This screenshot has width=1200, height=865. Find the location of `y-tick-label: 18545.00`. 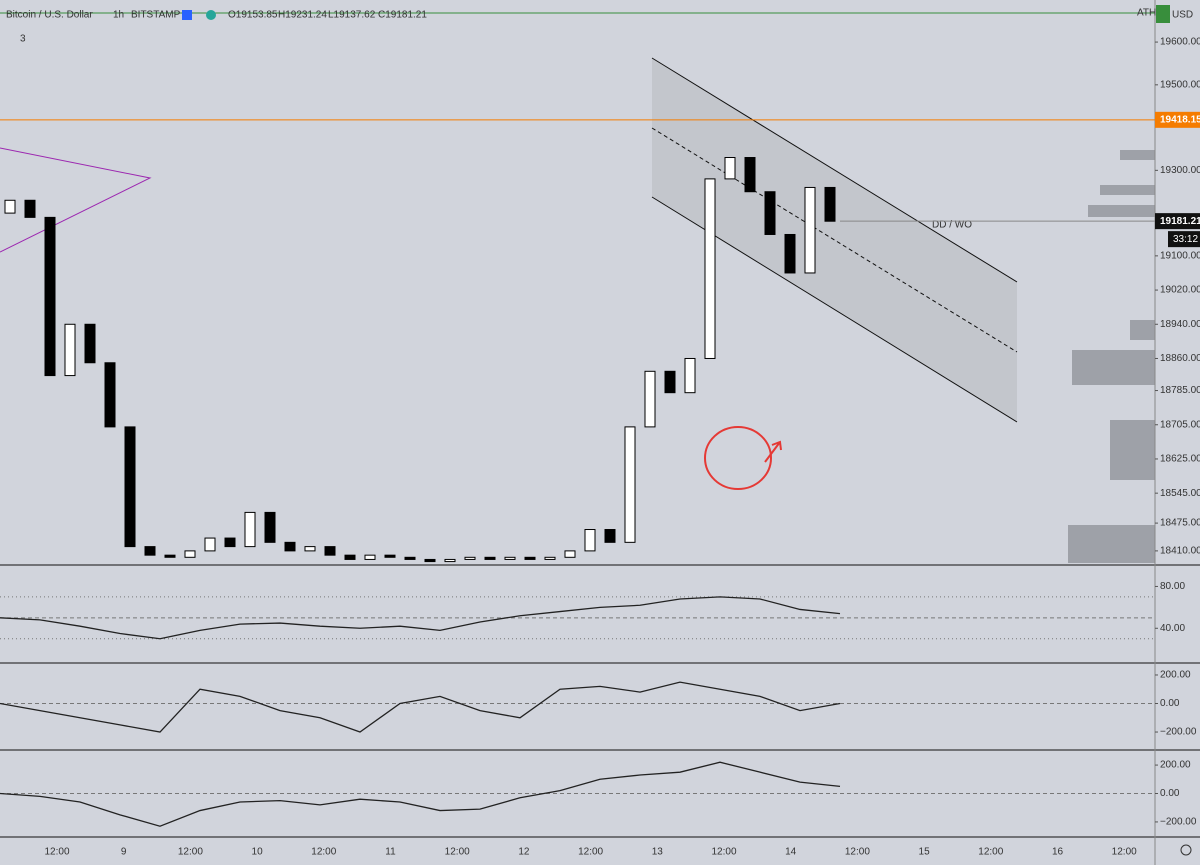

y-tick-label: 18545.00 is located at coordinates (1180, 493).